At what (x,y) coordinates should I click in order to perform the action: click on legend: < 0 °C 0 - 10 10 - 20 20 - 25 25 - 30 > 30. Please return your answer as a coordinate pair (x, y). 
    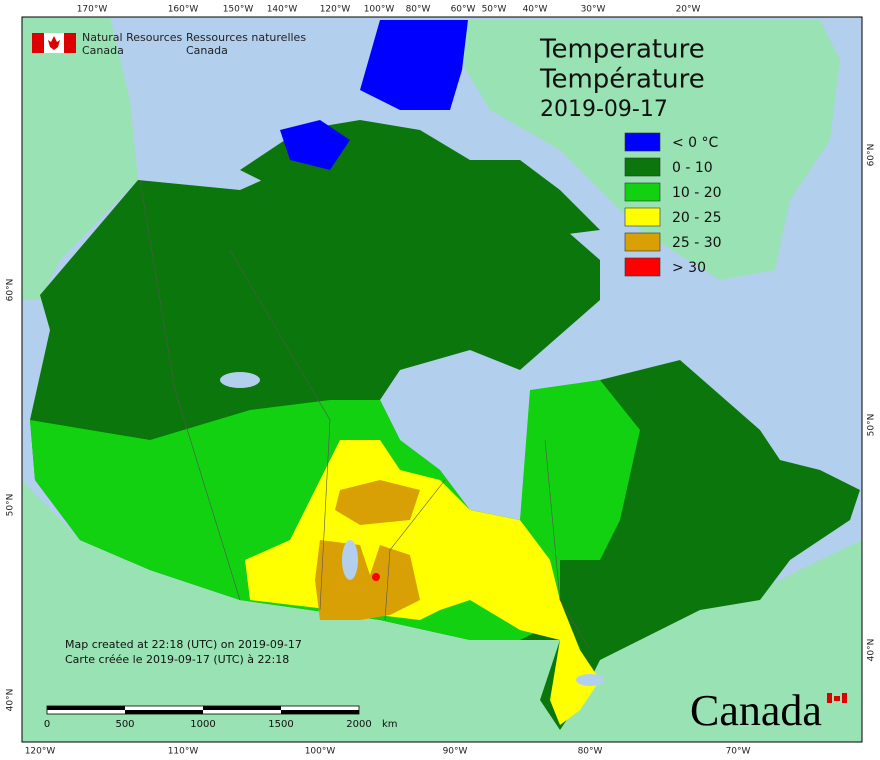
    Looking at the image, I should click on (673, 204).